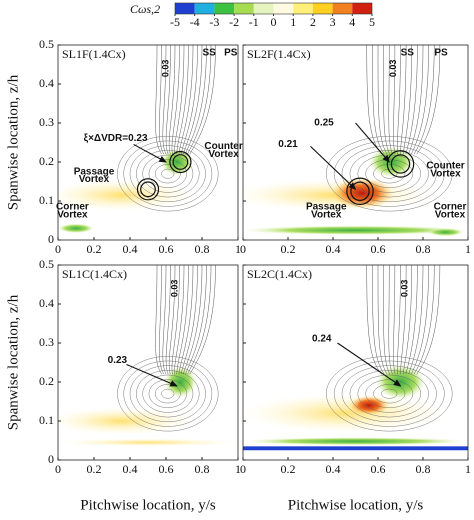 The image size is (474, 520). I want to click on colorbar-tick-label: -5, so click(175, 22).